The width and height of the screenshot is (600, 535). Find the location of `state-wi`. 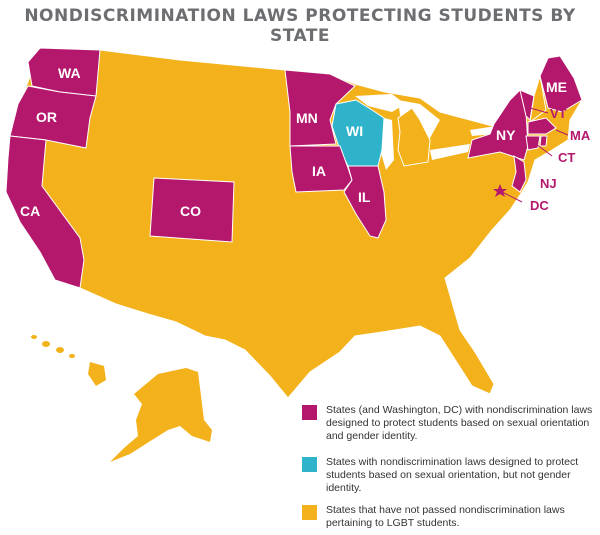

state-wi is located at coordinates (358, 133).